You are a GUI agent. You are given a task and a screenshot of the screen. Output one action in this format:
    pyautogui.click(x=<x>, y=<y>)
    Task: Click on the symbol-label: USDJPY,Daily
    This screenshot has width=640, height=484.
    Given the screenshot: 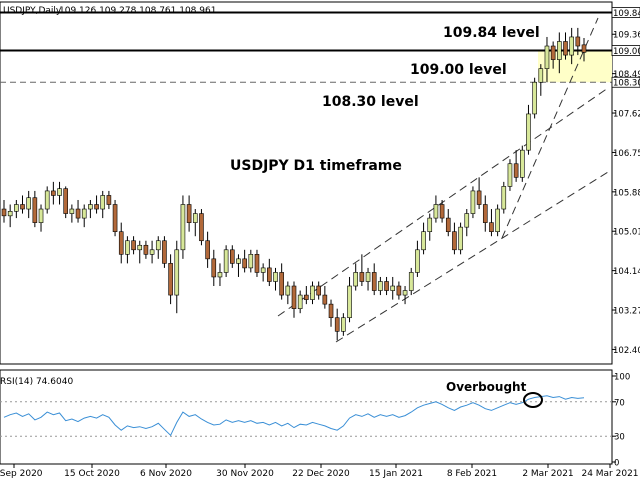 What is the action you would take?
    pyautogui.click(x=32, y=11)
    